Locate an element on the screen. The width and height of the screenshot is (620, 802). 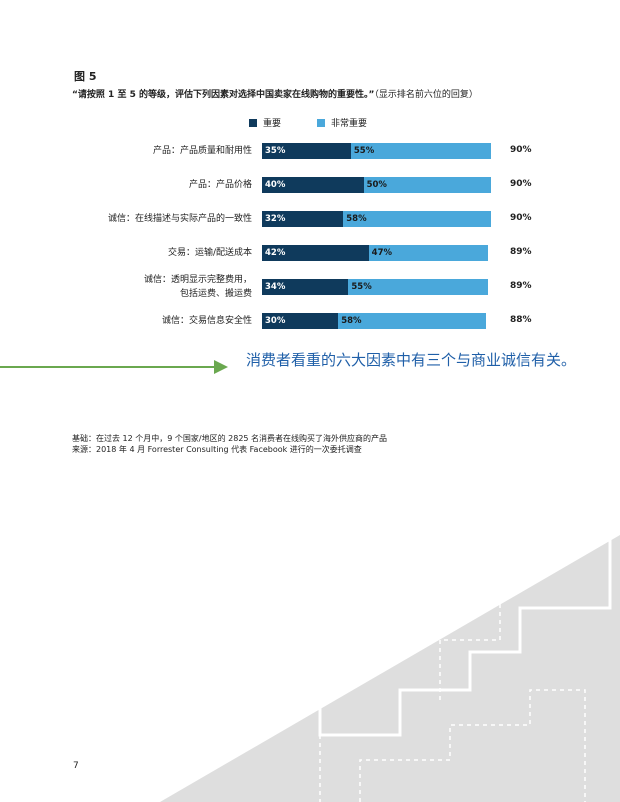
data-label: 35% is located at coordinates (275, 151).